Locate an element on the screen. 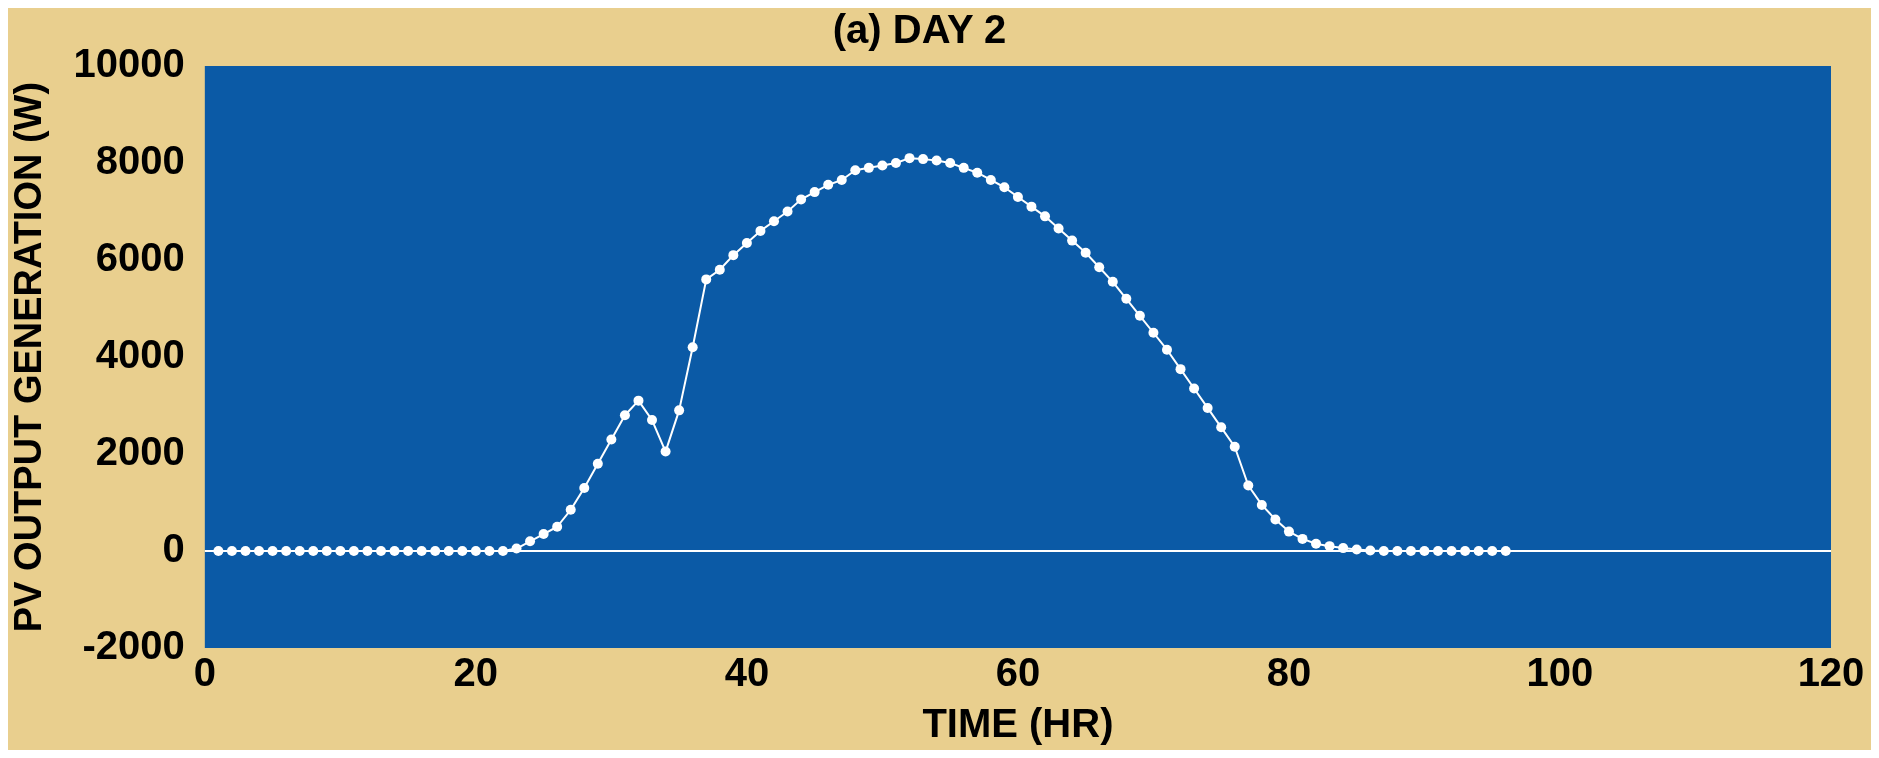 Image resolution: width=1879 pixels, height=758 pixels. x-tick-label: 100 is located at coordinates (1560, 672).